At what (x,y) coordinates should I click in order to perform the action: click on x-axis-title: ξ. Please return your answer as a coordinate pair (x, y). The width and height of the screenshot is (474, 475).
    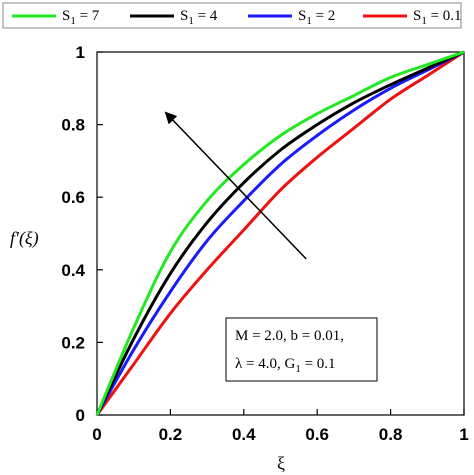
    Looking at the image, I should click on (281, 463).